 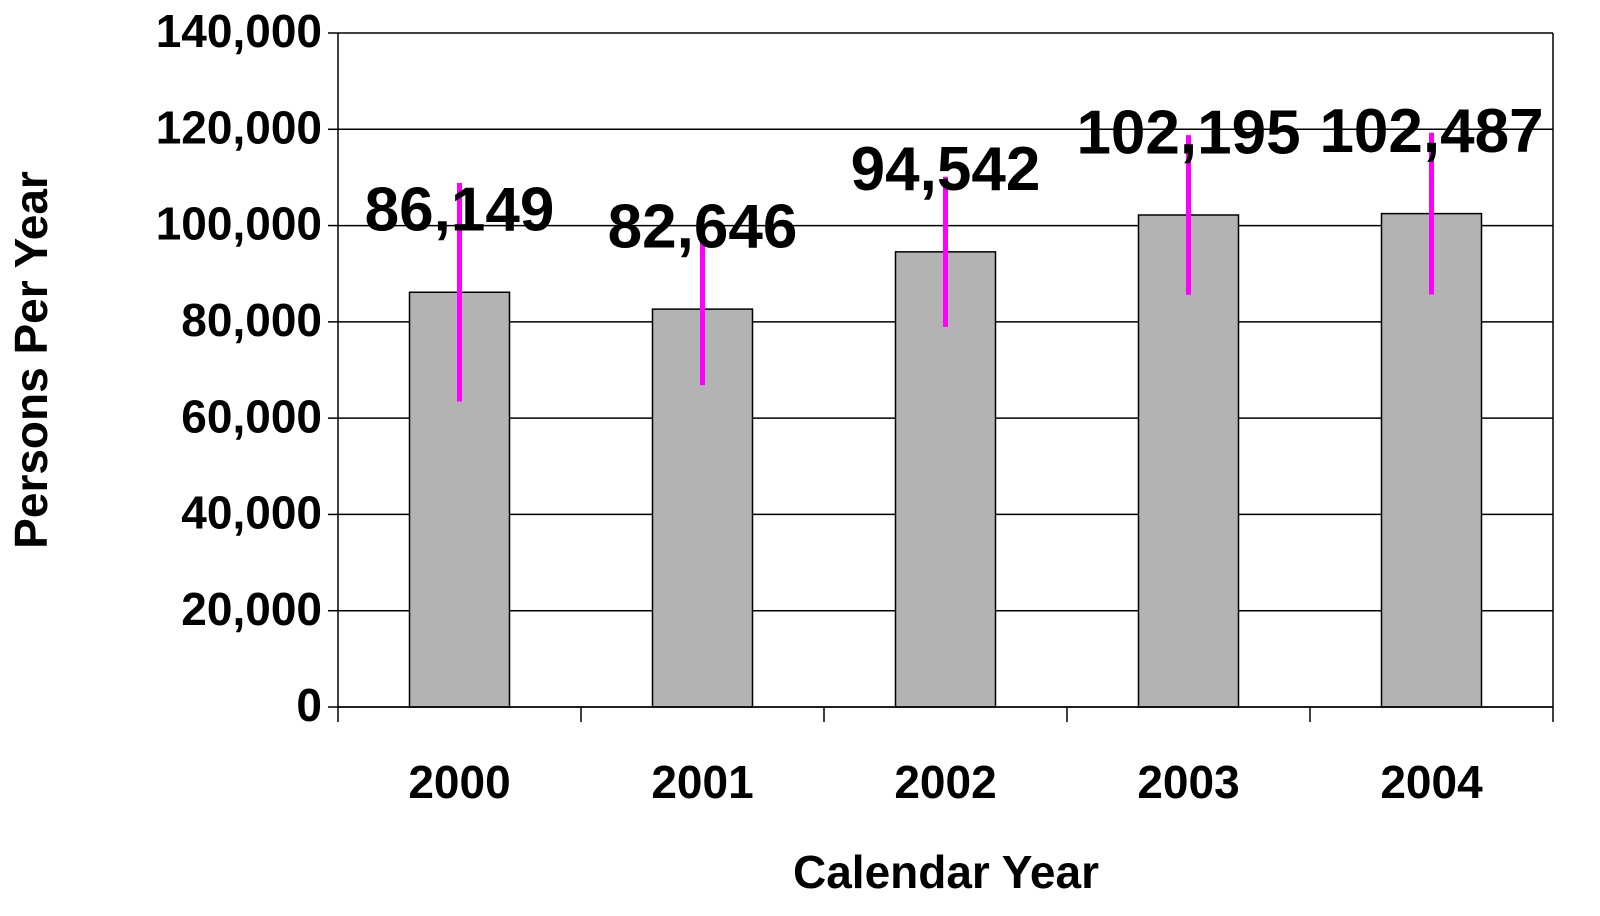 I want to click on x-tick-label: 2004, so click(x=1431, y=782).